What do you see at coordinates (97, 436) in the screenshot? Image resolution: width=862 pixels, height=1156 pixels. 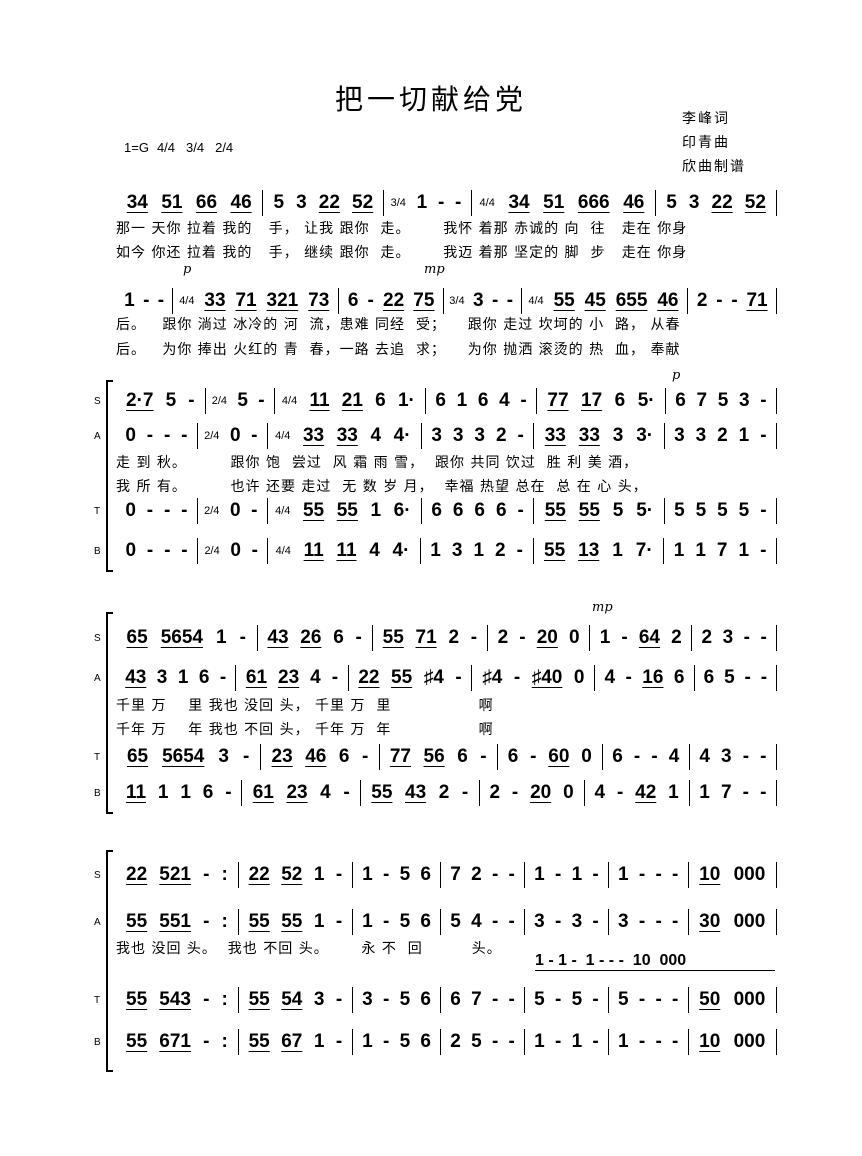 I see `voice-label: A` at bounding box center [97, 436].